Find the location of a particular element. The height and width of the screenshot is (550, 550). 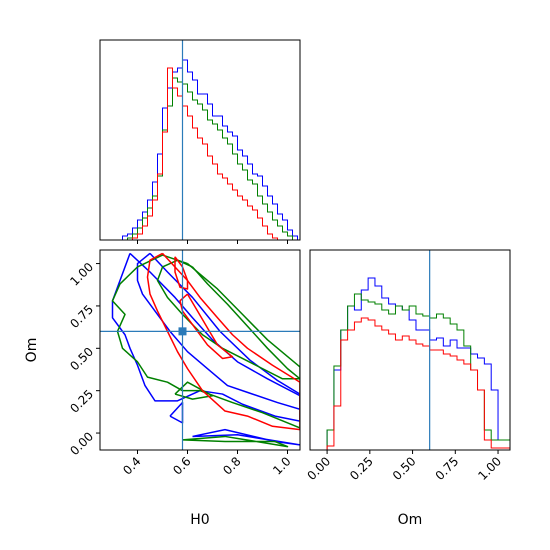

h0-histogram-ticks is located at coordinates (212, 242).